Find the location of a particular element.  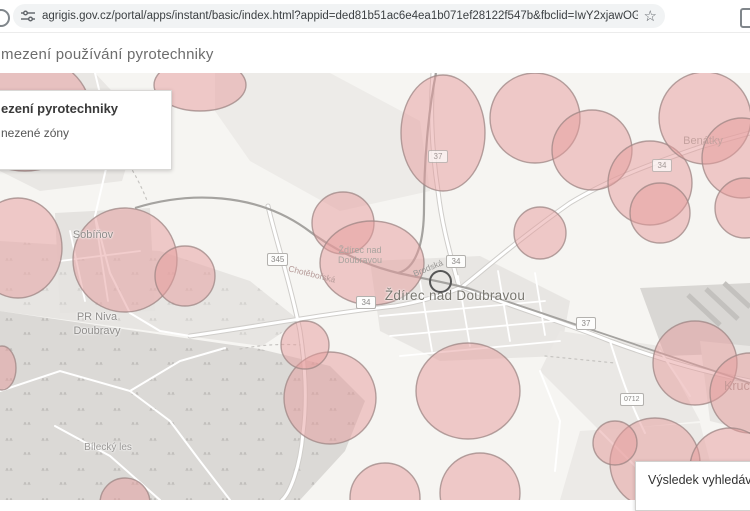

search-result-marker-icon is located at coordinates (440, 281).